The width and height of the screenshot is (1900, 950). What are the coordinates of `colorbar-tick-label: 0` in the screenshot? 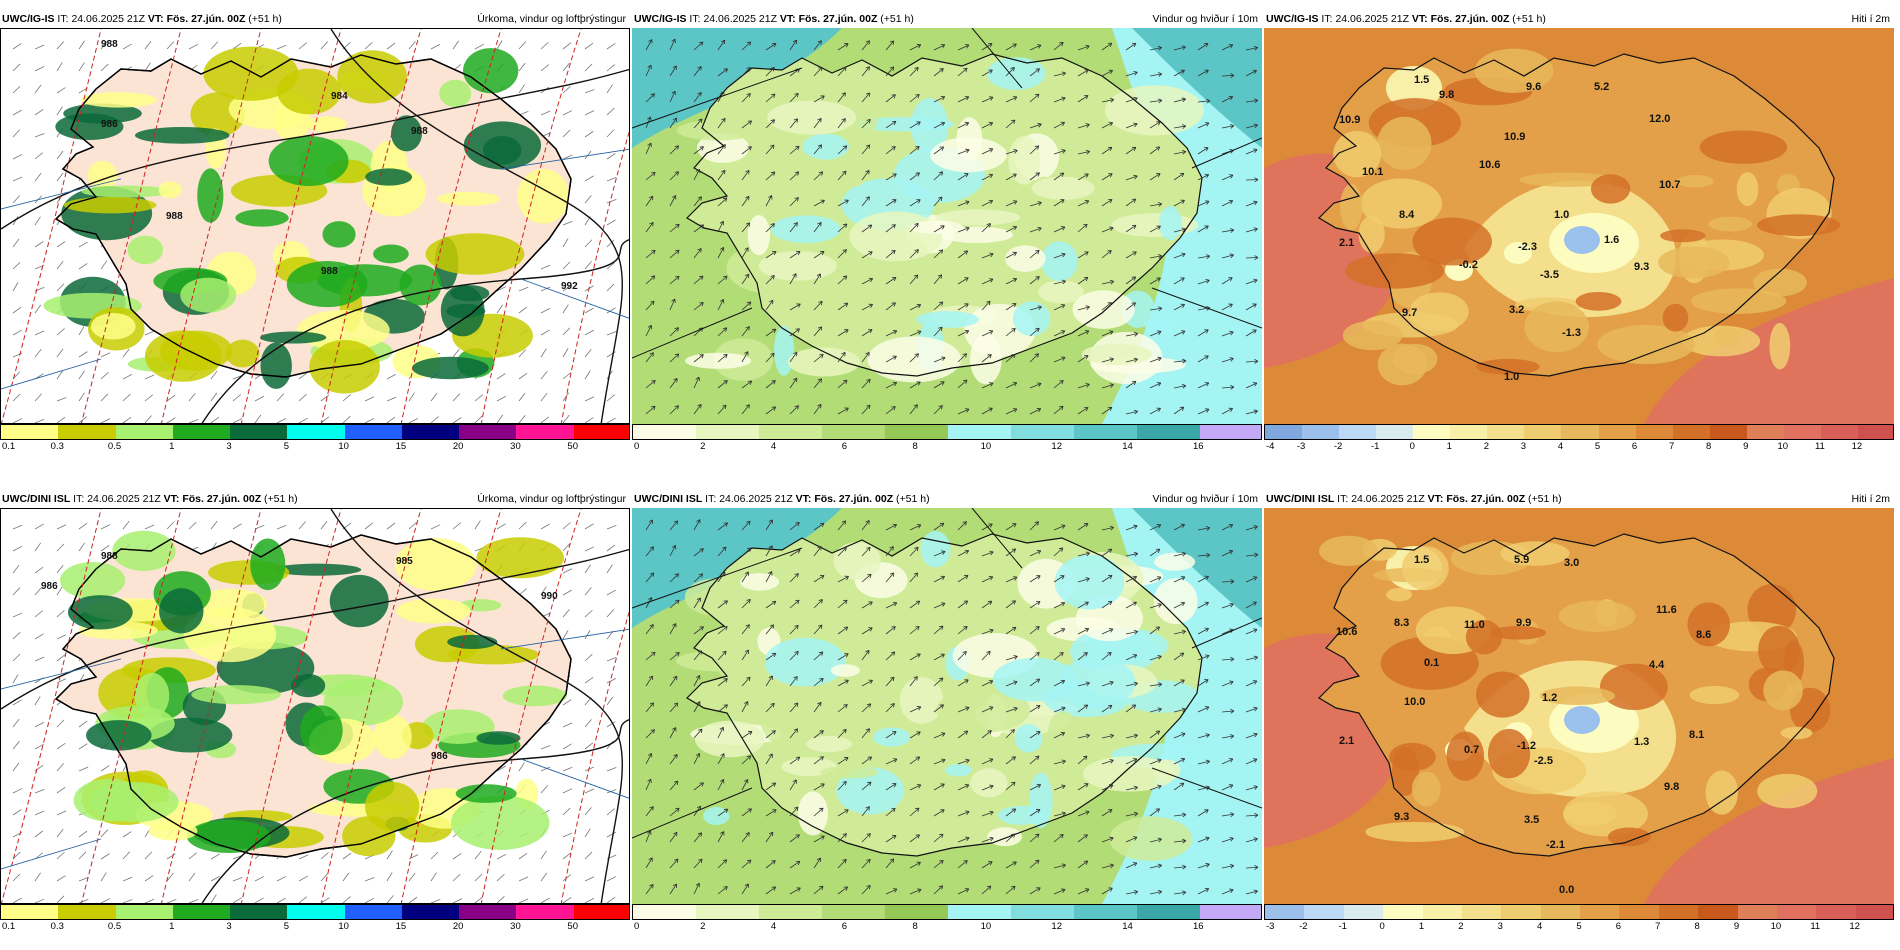 It's located at (1412, 446).